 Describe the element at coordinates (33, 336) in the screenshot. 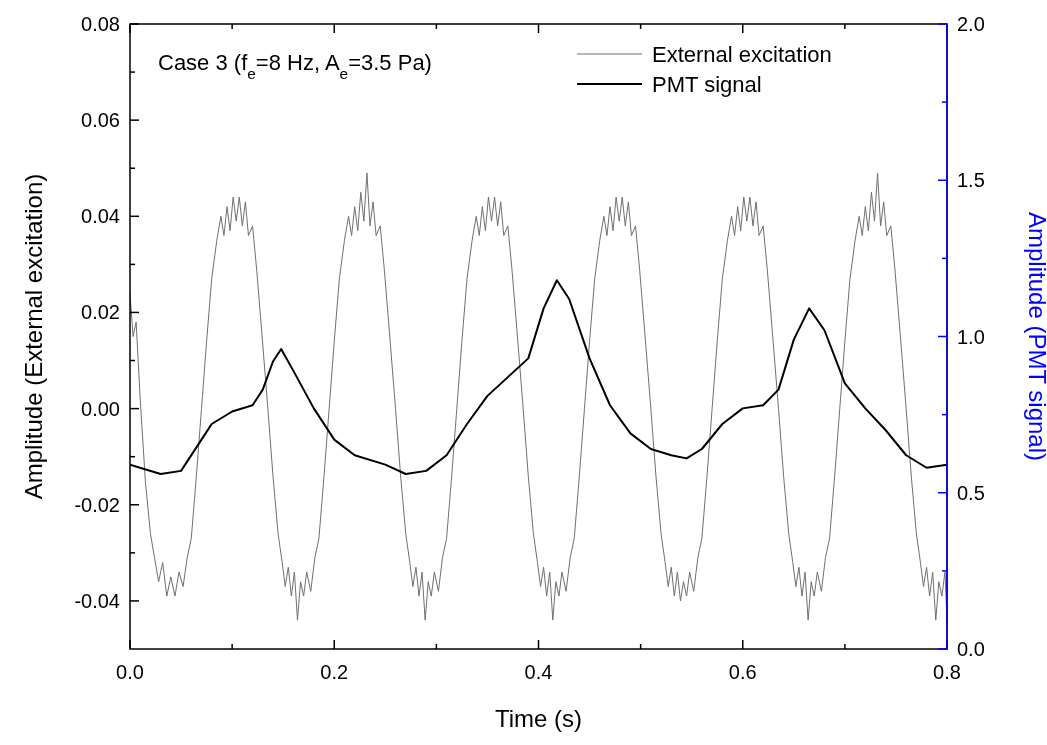

I see `y-axis-title: Amplitude (External excitation)` at that location.